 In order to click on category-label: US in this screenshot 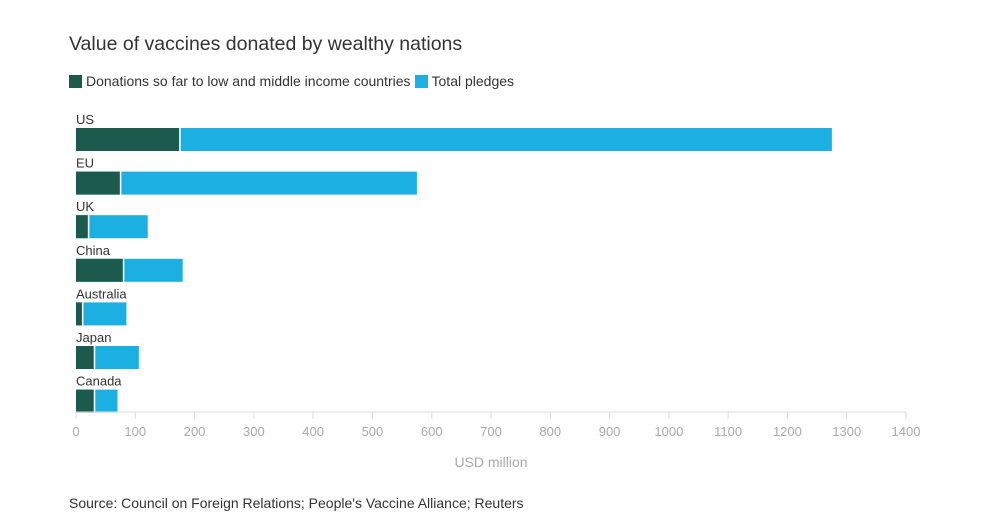, I will do `click(85, 119)`.